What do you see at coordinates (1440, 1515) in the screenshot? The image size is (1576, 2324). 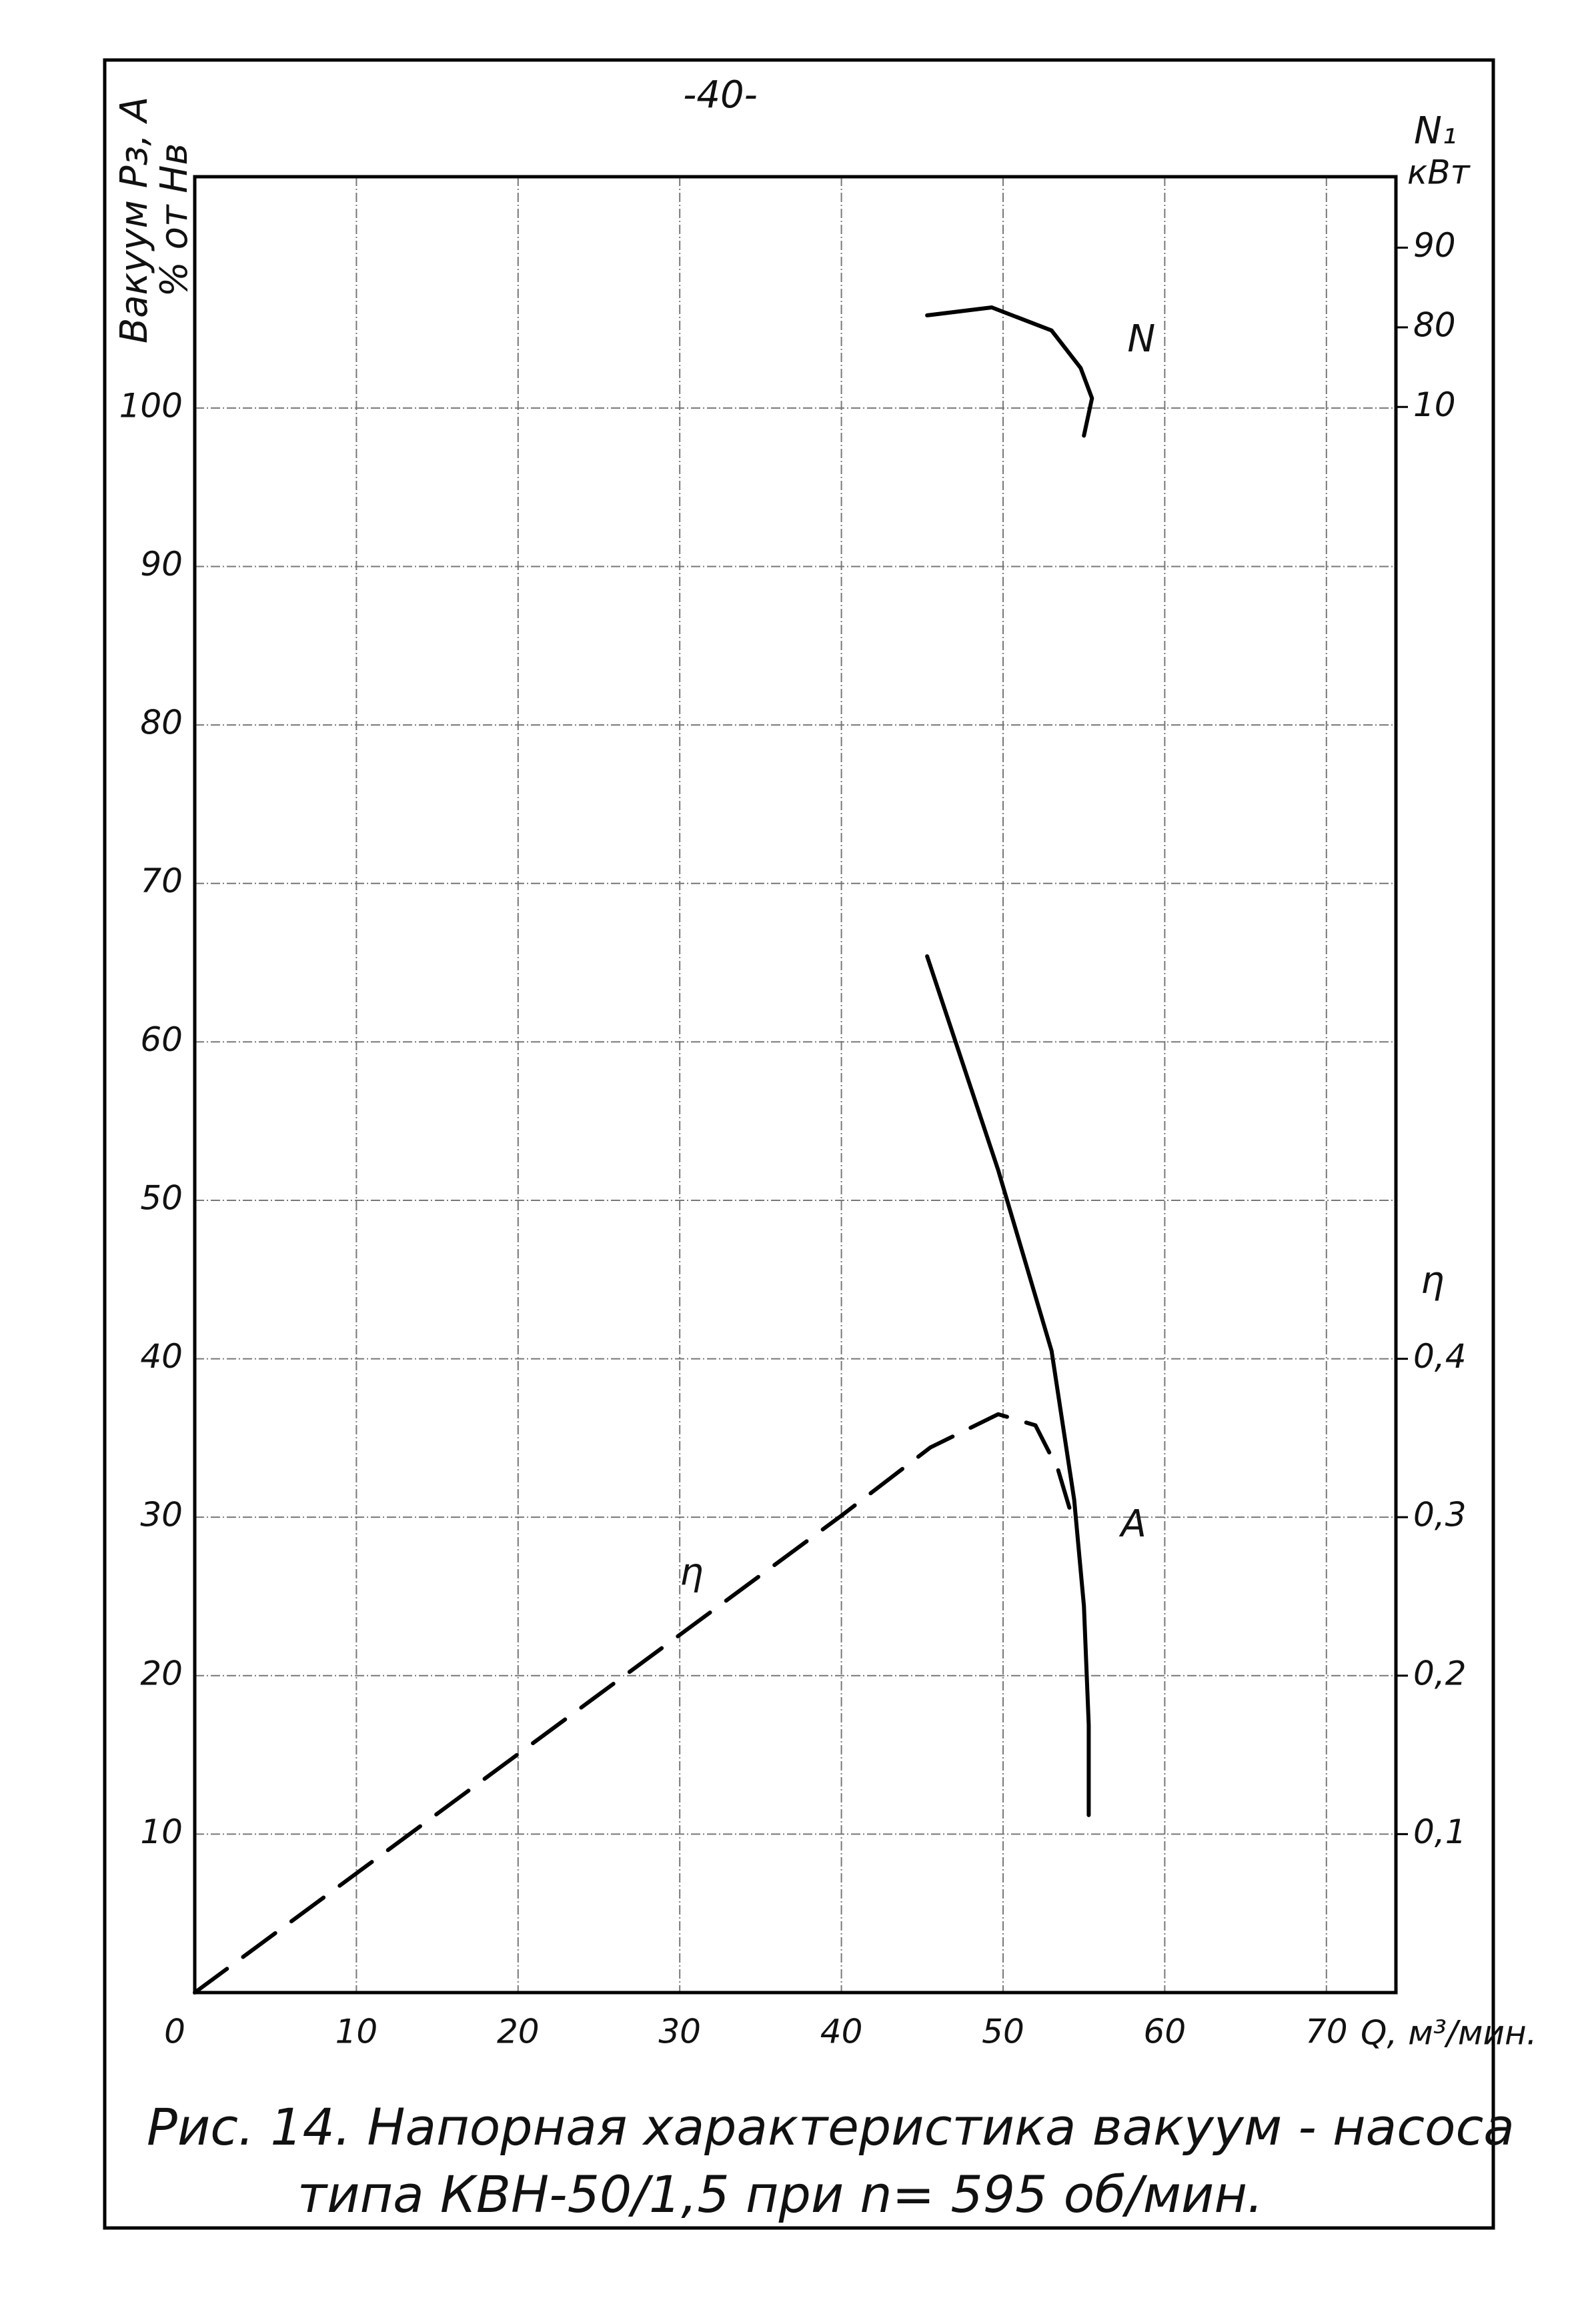 I see `y2-tick-label: 0,3` at bounding box center [1440, 1515].